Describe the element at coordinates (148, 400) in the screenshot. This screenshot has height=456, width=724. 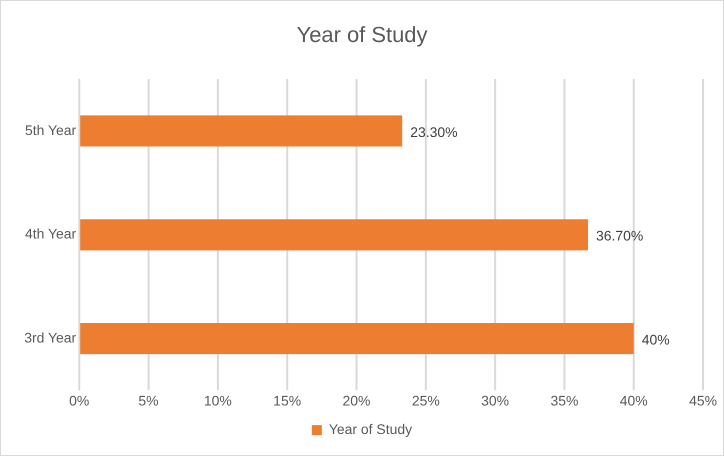
I see `x-tick-label: 5%` at that location.